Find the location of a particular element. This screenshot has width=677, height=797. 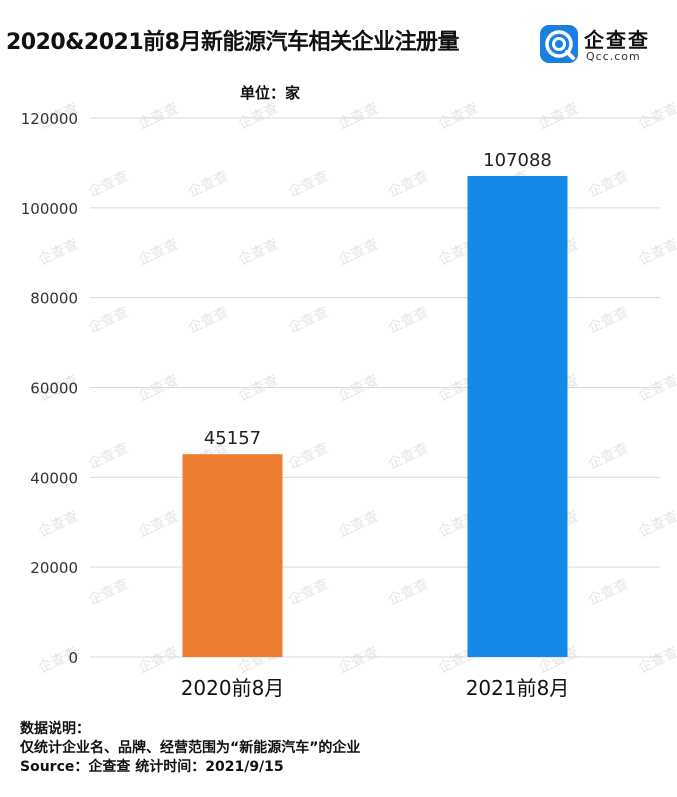

x-tick-label: 2020前8月 is located at coordinates (233, 688).